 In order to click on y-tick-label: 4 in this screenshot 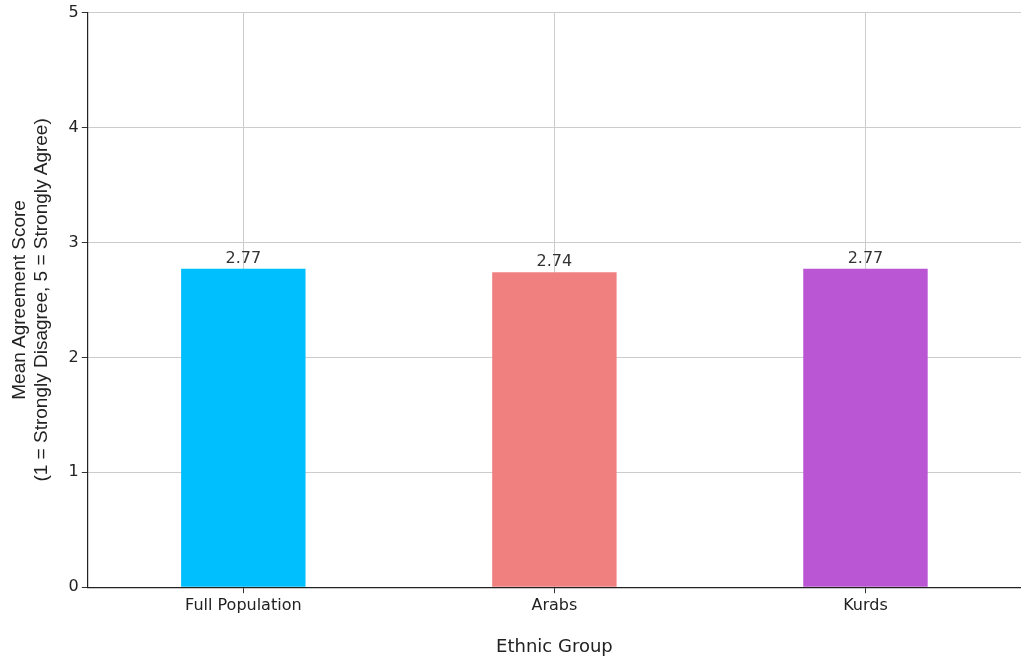, I will do `click(73, 126)`.